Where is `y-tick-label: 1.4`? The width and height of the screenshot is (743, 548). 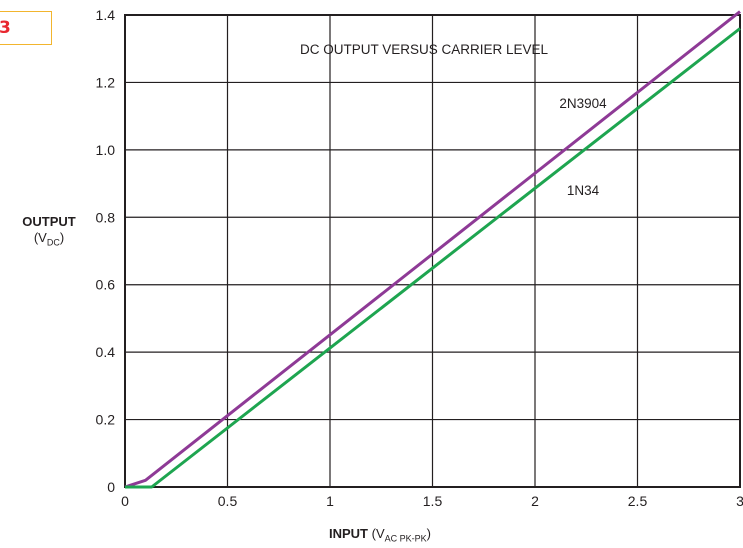
y-tick-label: 1.4 is located at coordinates (106, 15).